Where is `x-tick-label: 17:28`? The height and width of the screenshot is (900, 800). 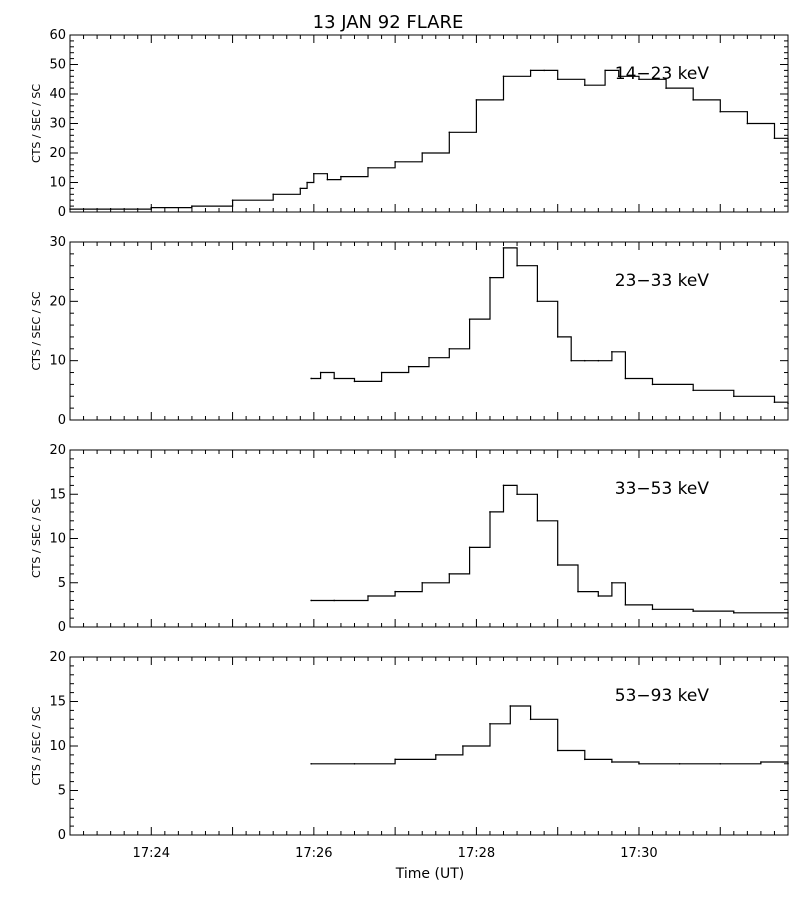
x-tick-label: 17:28 is located at coordinates (476, 853).